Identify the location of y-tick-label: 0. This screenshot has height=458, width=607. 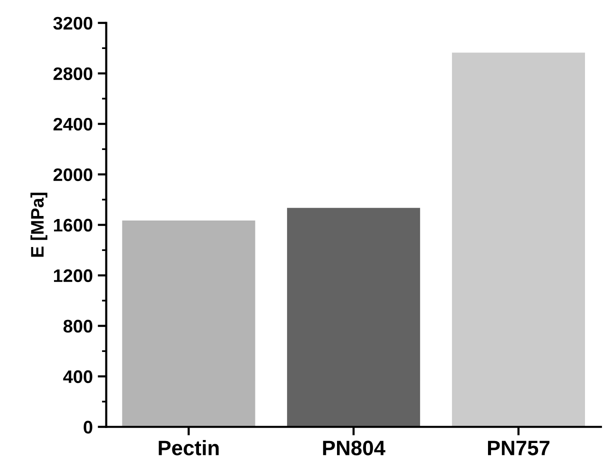
(88, 427).